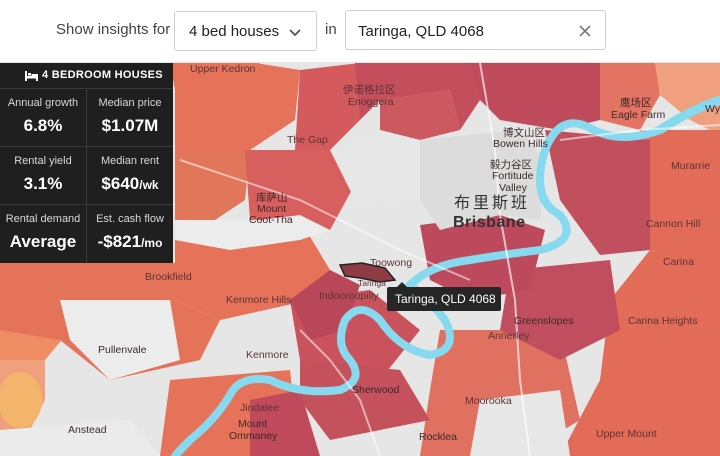 Image resolution: width=720 pixels, height=456 pixels. Describe the element at coordinates (638, 115) in the screenshot. I see `map-label: Eagle Farm` at that location.